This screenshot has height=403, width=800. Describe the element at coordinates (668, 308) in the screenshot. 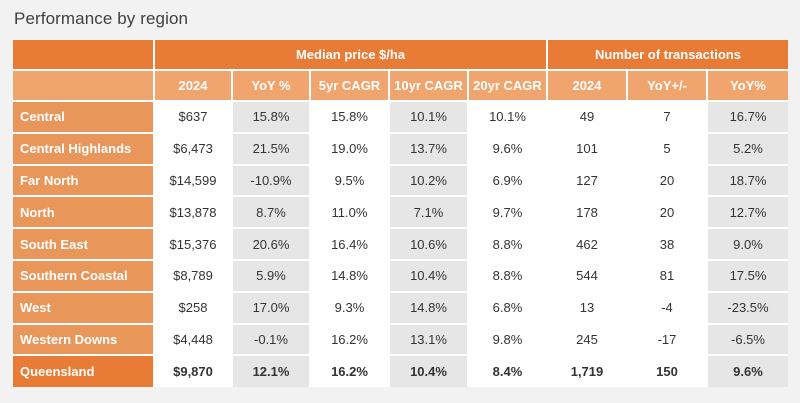

I see `table-cell: -4` at that location.